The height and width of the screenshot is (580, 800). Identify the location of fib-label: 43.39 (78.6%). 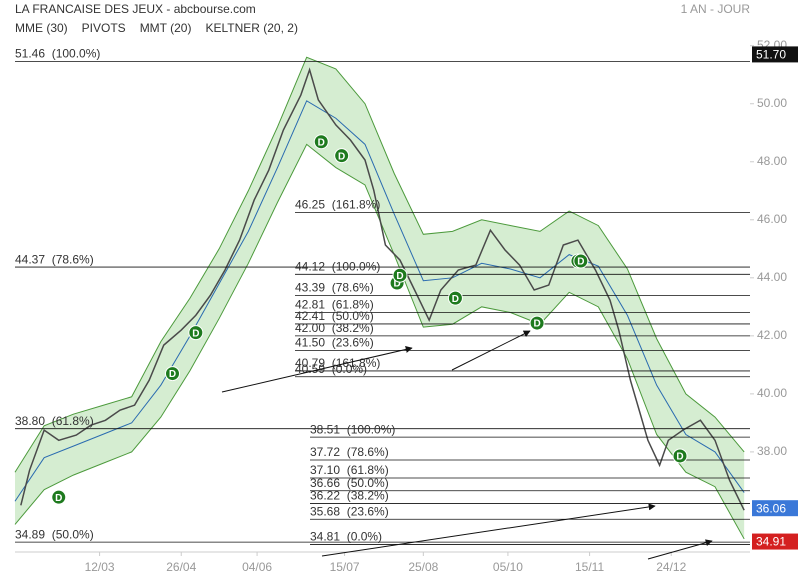
(334, 288).